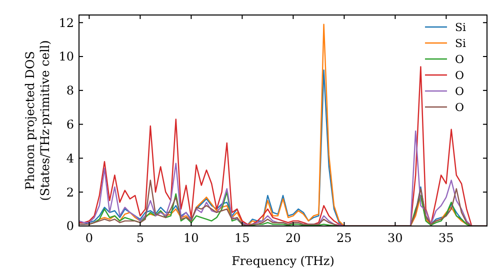  What do you see at coordinates (293, 238) in the screenshot?
I see `x-tick-label: 20` at bounding box center [293, 238].